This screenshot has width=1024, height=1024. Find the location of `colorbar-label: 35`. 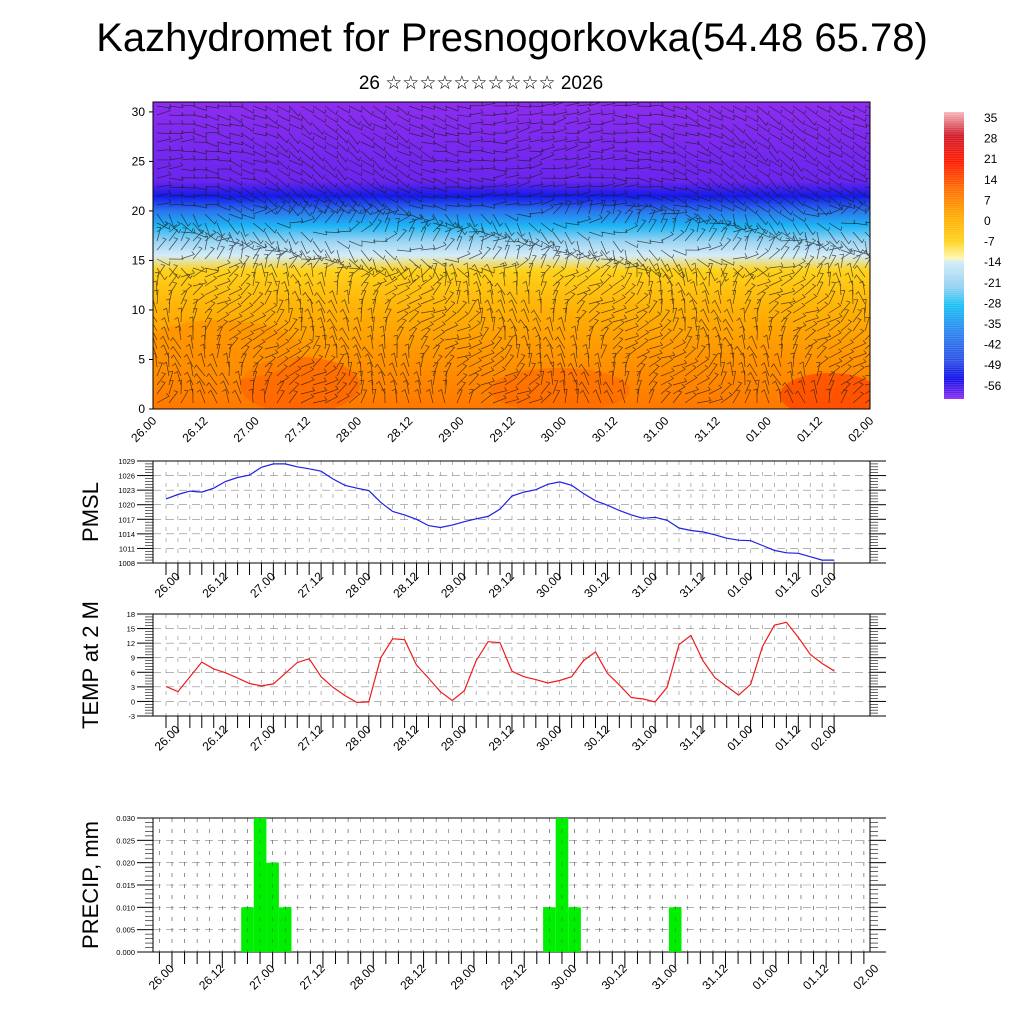

colorbar-label: 35 is located at coordinates (991, 118).